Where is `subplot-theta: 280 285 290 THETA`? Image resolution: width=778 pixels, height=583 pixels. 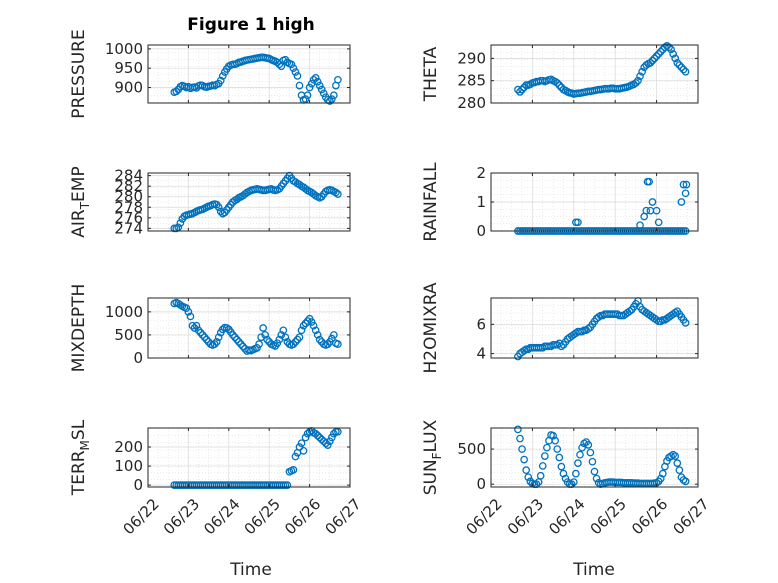
subplot-theta: 280 285 290 THETA is located at coordinates (560, 77).